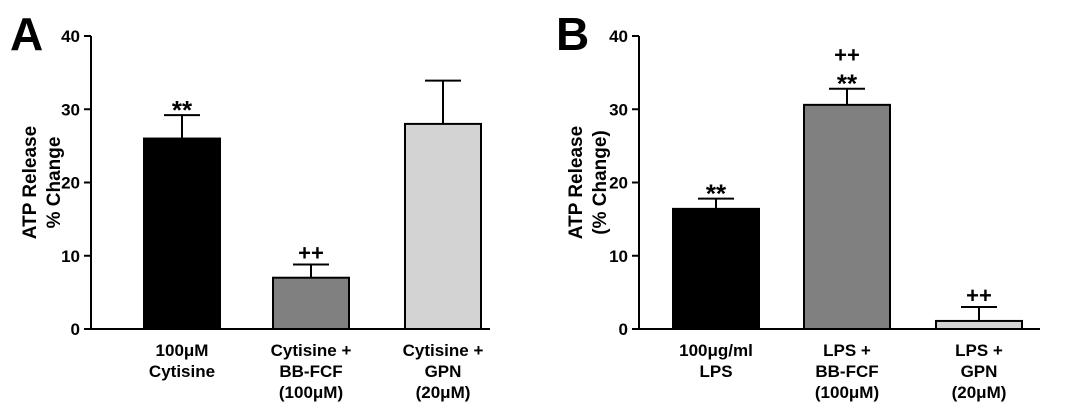 This screenshot has height=420, width=1080. Describe the element at coordinates (54, 183) in the screenshot. I see `y-axis-title-line: % Change` at that location.